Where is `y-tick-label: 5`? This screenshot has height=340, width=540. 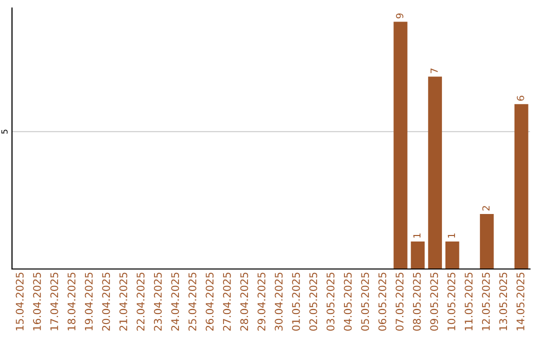 y-tick-label: 5 is located at coordinates (4, 132).